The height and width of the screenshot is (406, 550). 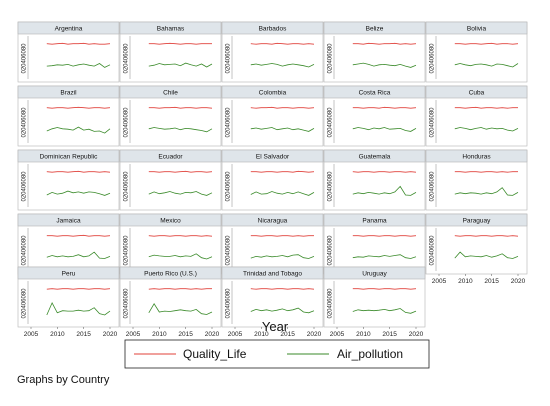 I want to click on panel-nicaragua: Nicaragua 020406080, so click(x=272, y=244).